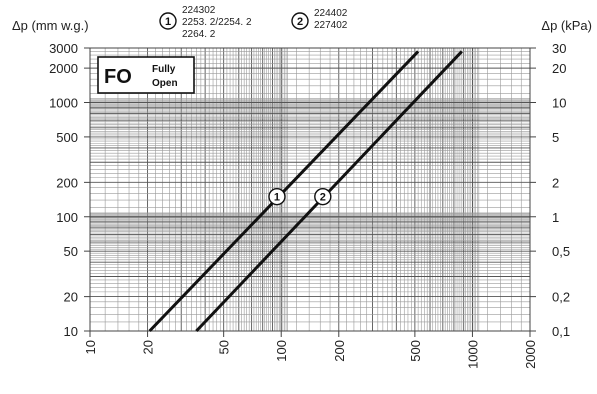 This screenshot has width=597, height=394. What do you see at coordinates (530, 354) in the screenshot?
I see `x-tick-label: 2000` at bounding box center [530, 354].